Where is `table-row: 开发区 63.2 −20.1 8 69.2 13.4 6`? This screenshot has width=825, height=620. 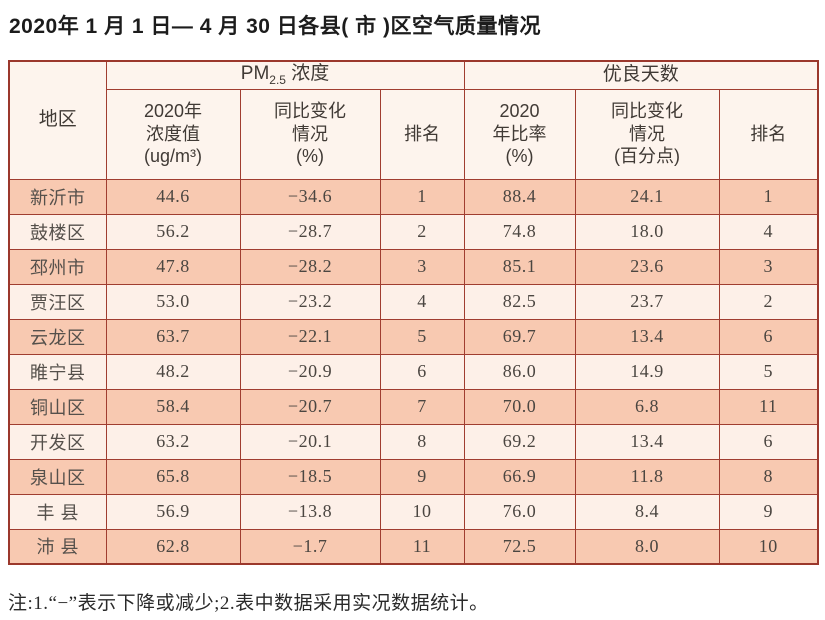 table-row: 开发区 63.2 −20.1 8 69.2 13.4 6 is located at coordinates (413, 441).